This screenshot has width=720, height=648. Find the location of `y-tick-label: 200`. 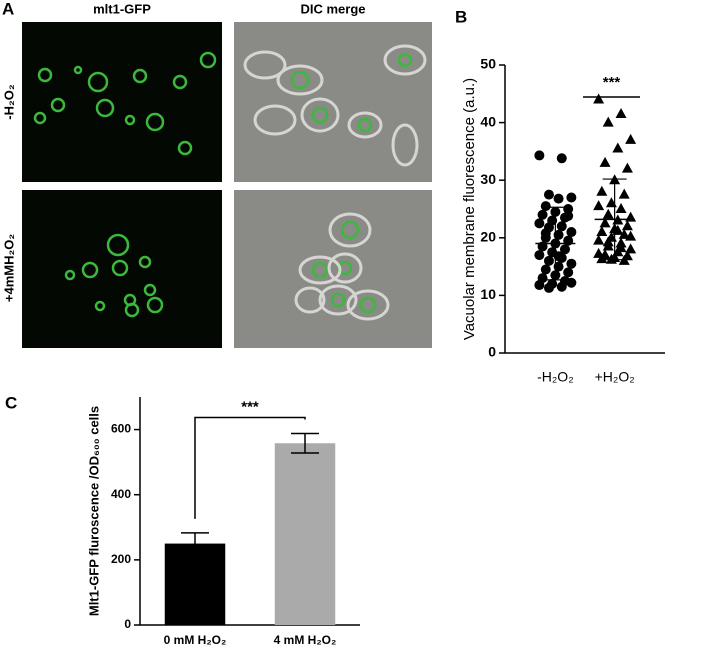

y-tick-label: 200 is located at coordinates (121, 559).